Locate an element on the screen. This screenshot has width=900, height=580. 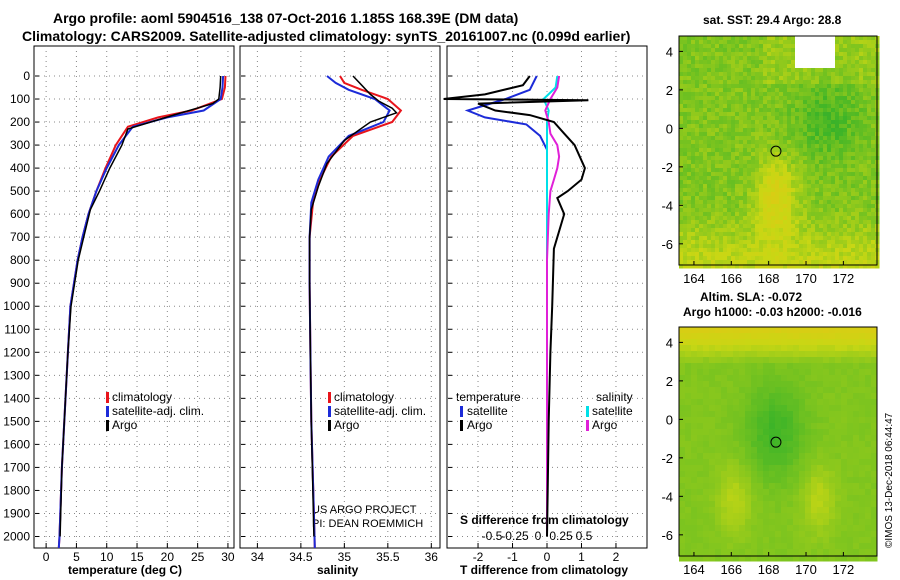
sal-x-tick-label: 36 is located at coordinates (432, 557).